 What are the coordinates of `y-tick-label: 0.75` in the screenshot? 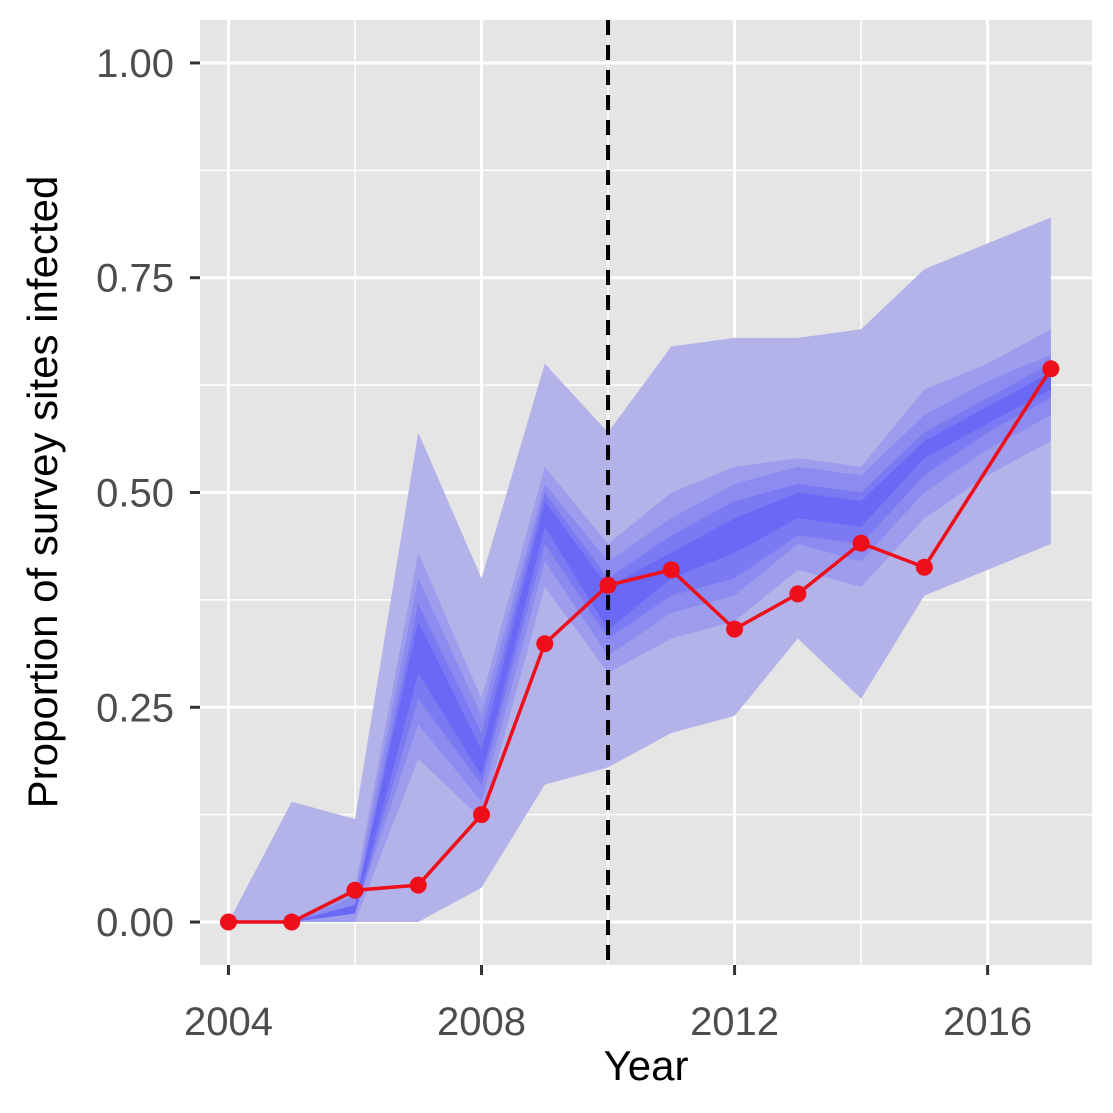 It's located at (135, 279).